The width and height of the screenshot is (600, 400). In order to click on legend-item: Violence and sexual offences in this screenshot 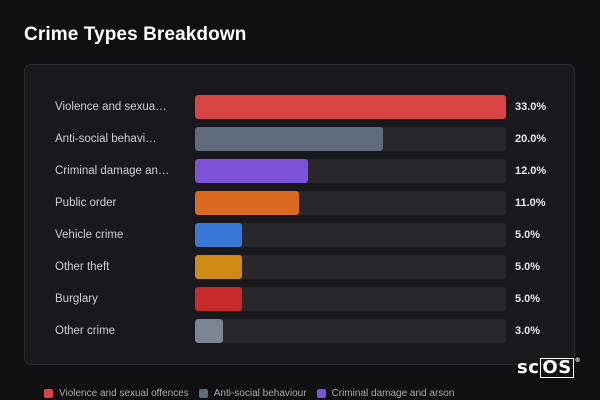, I will do `click(116, 393)`.